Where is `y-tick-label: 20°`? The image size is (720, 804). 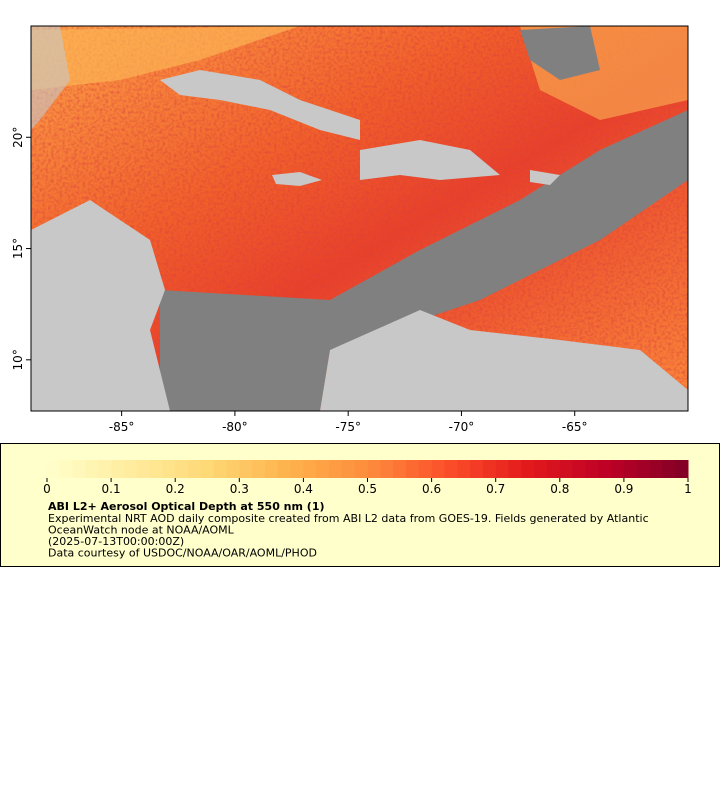
y-tick-label: 20° is located at coordinates (18, 137).